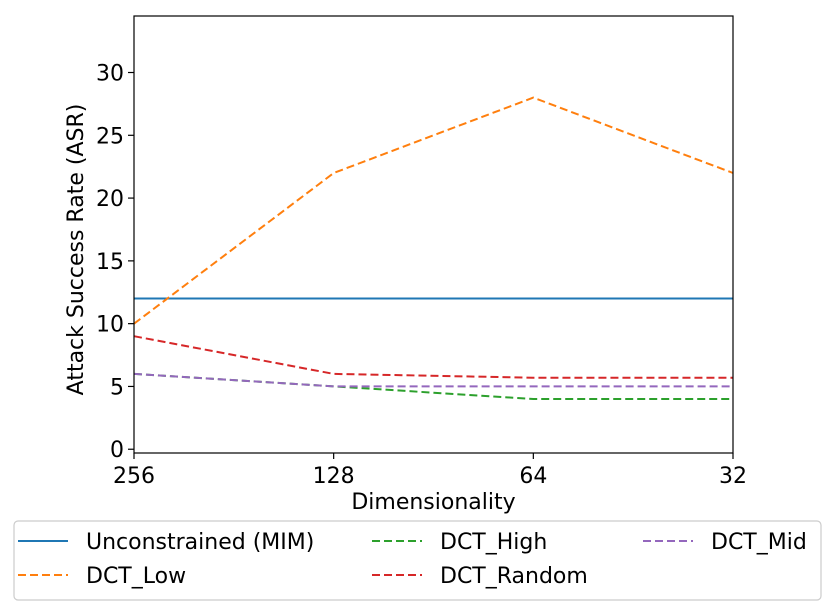 Image resolution: width=831 pixels, height=609 pixels. Describe the element at coordinates (110, 74) in the screenshot. I see `y-tick-label: 30` at that location.